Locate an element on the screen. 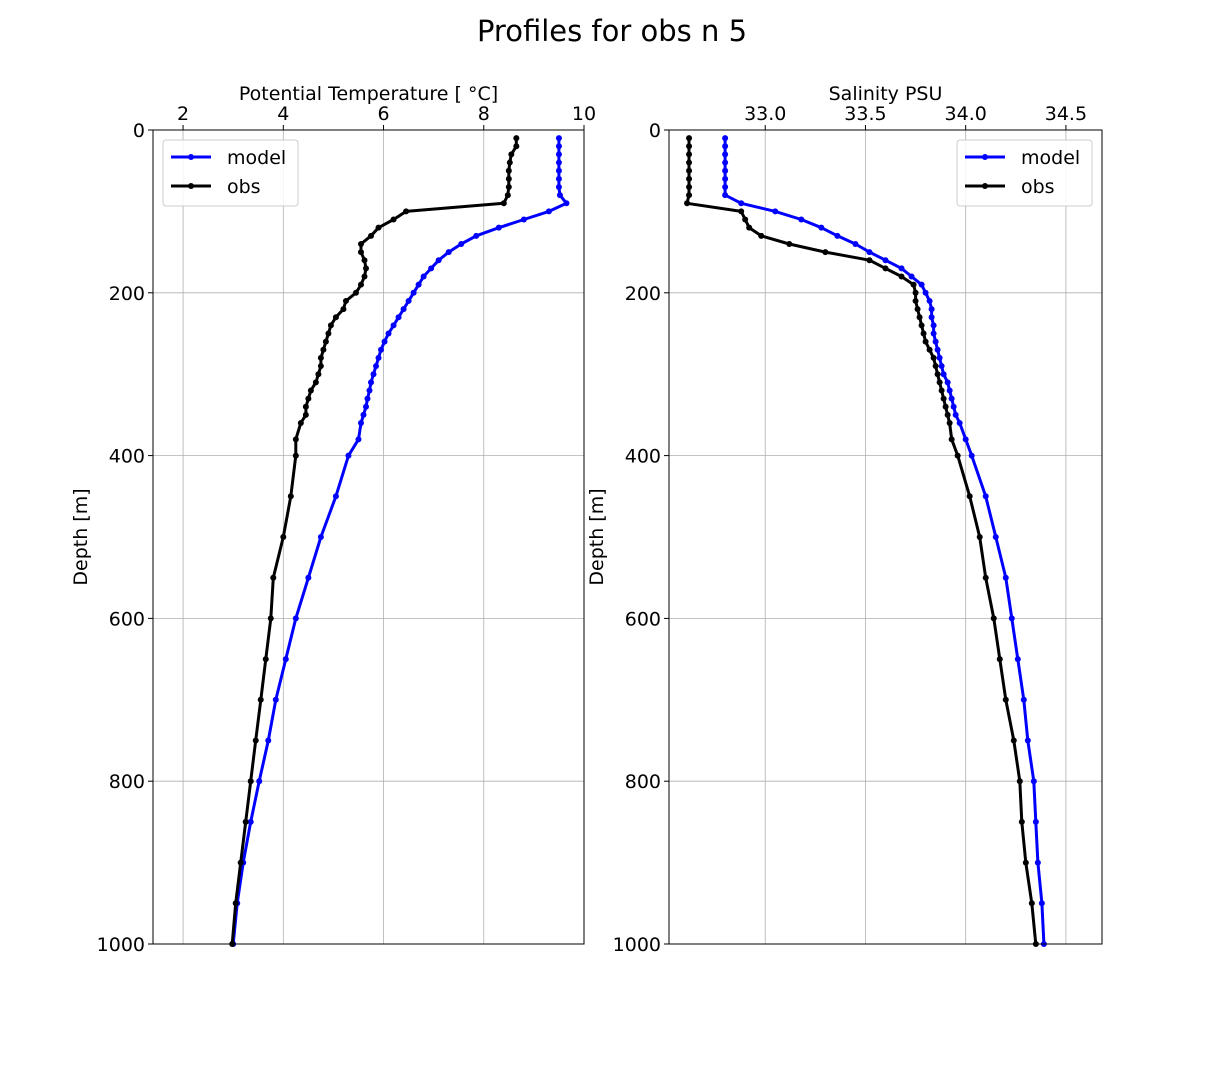 The image size is (1224, 1080). temperature-ytick-label: 600 is located at coordinates (127, 619).